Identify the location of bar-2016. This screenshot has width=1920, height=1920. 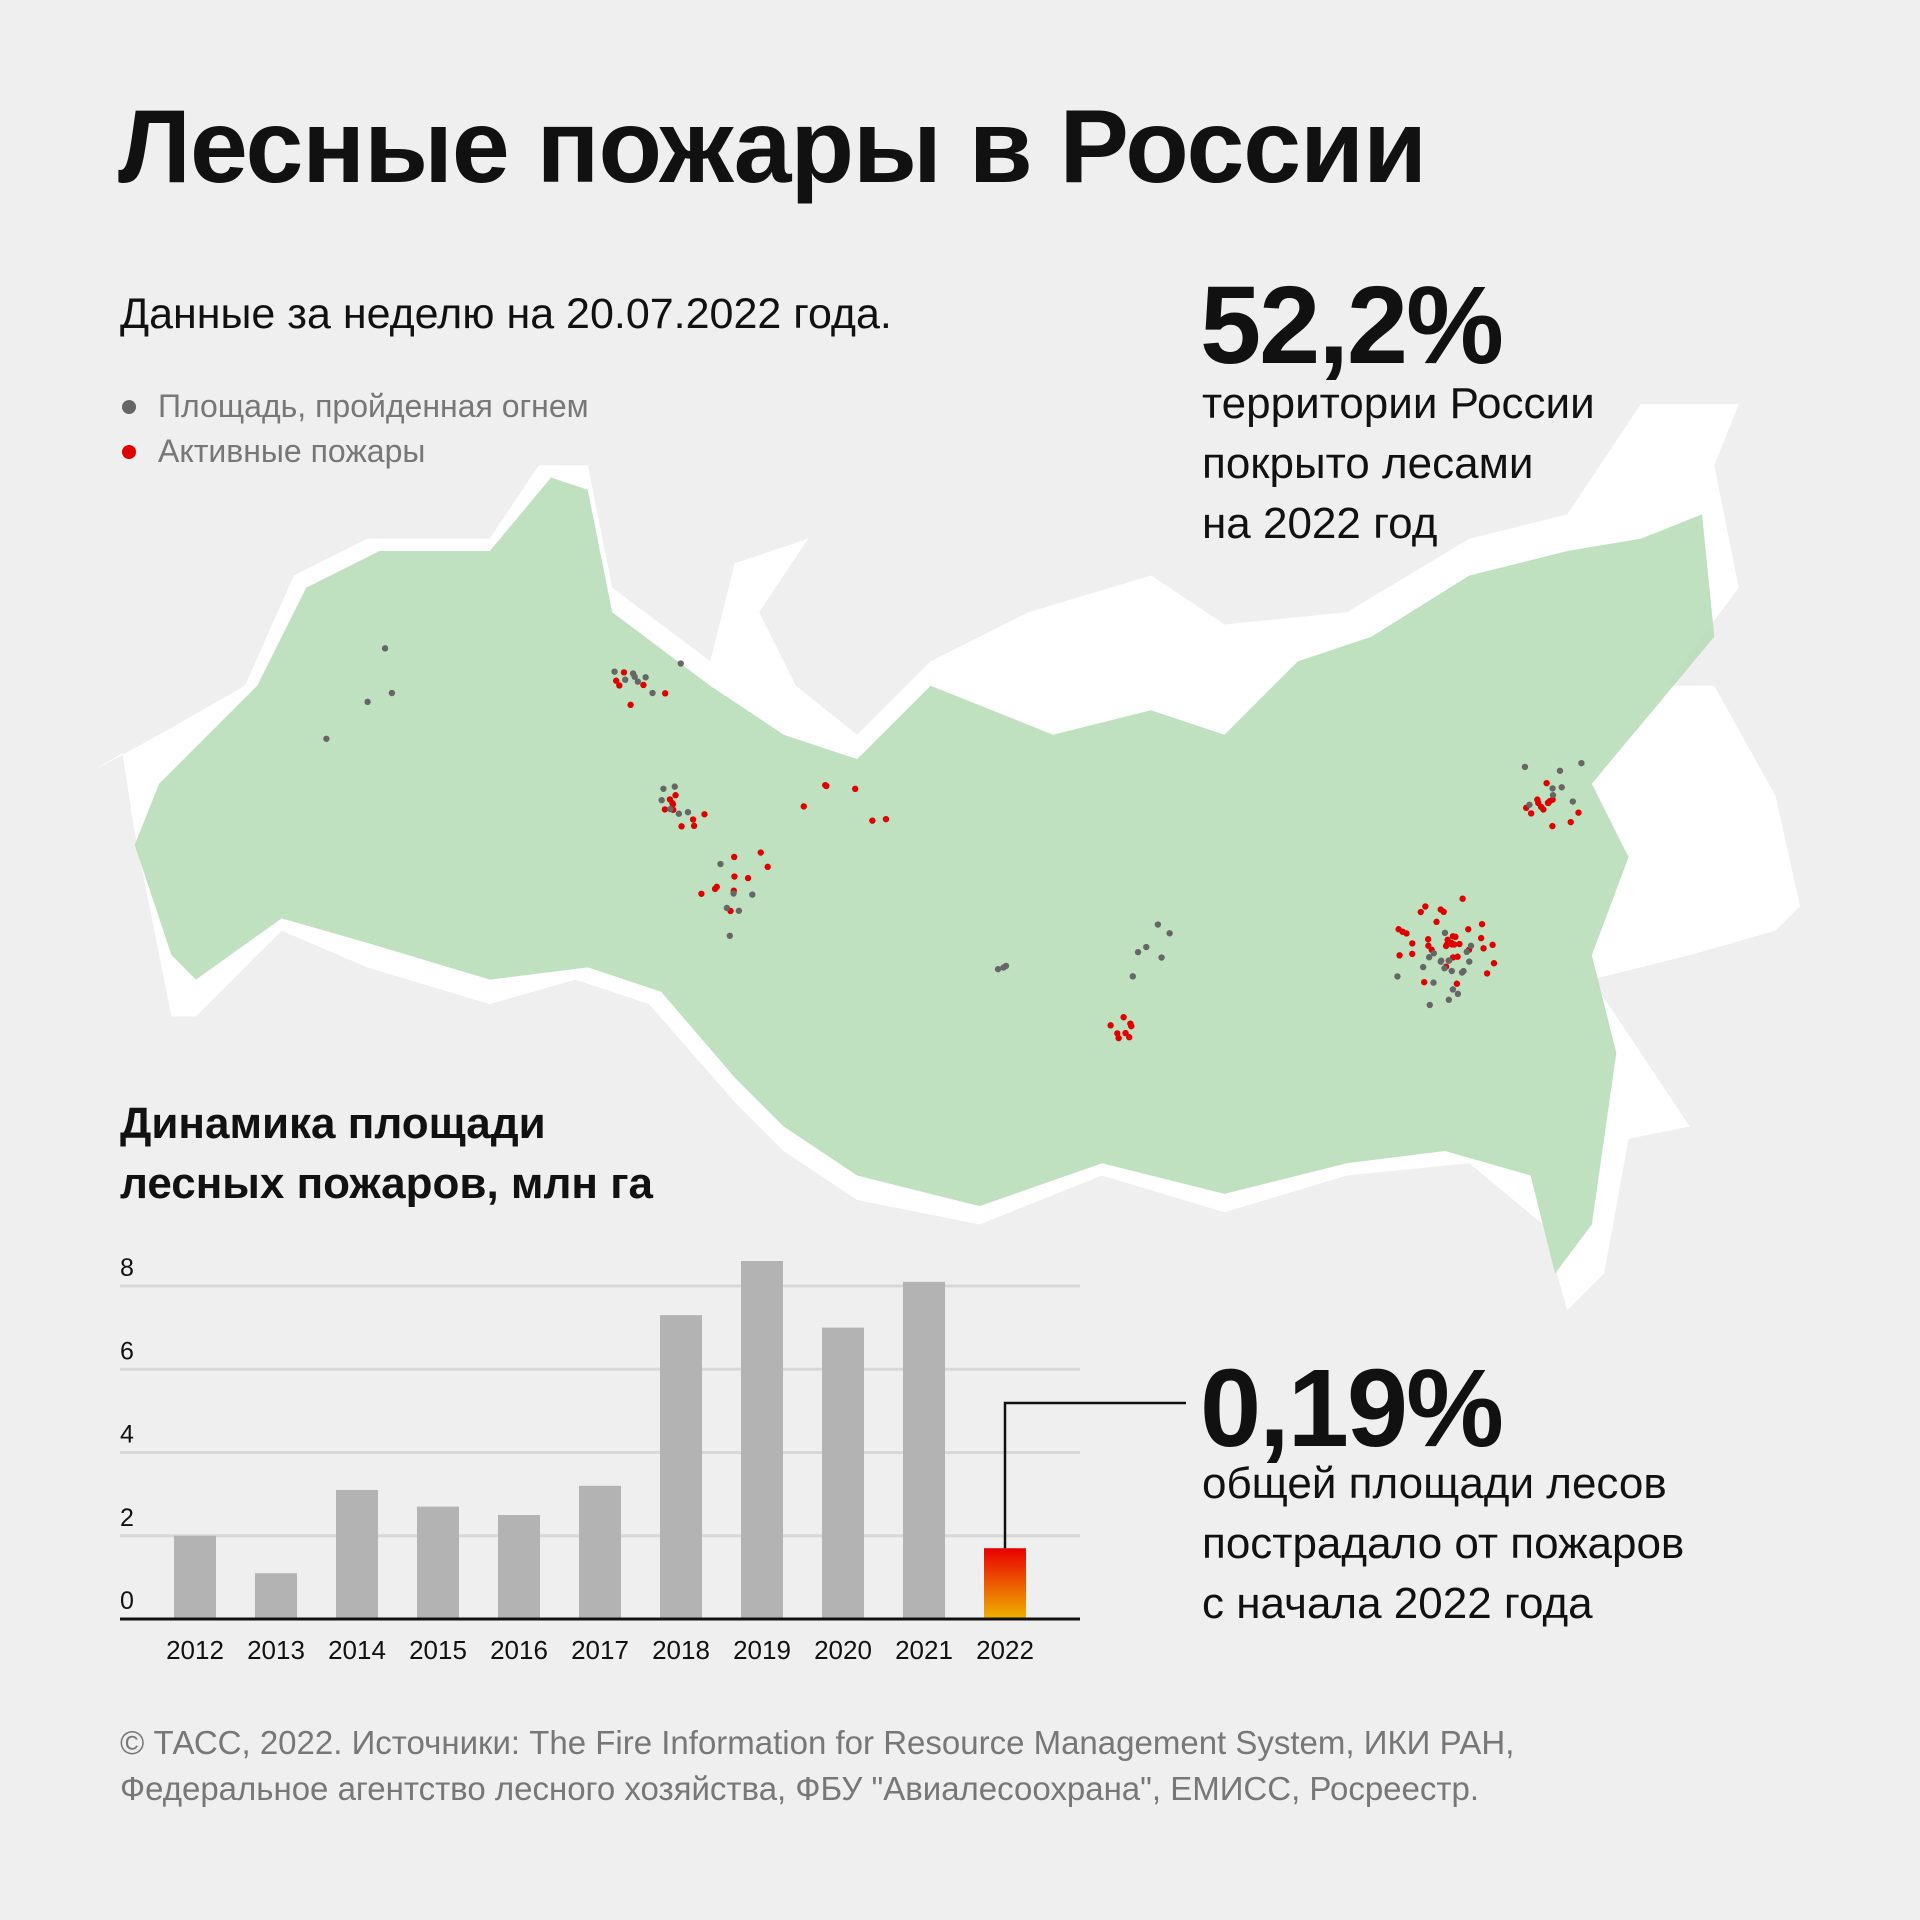
(519, 1566).